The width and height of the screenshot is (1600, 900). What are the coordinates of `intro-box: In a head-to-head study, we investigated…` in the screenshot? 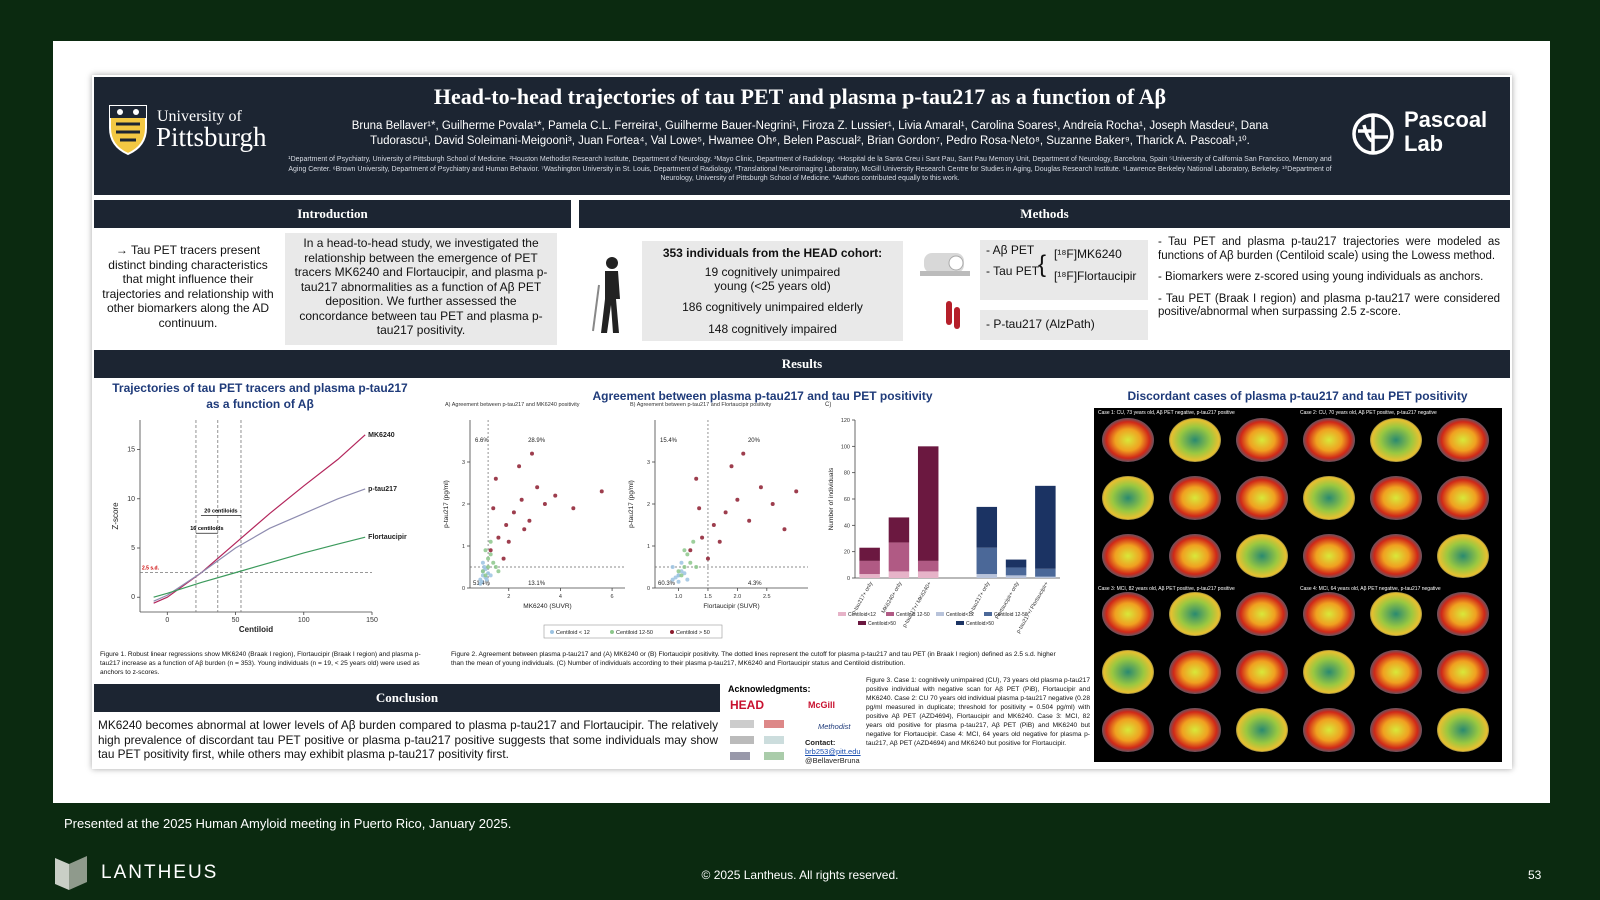 It's located at (421, 289).